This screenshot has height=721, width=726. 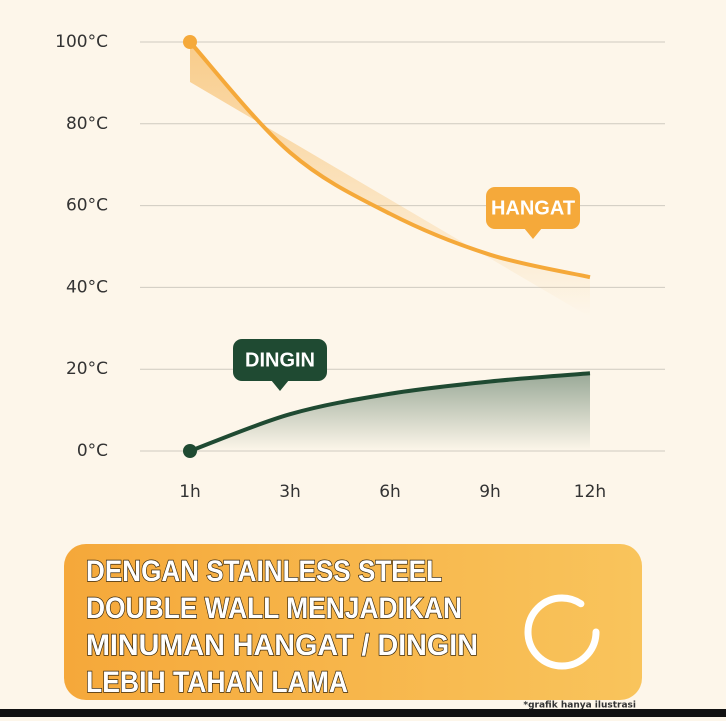 I want to click on x-tick-label: 9h, so click(x=490, y=492).